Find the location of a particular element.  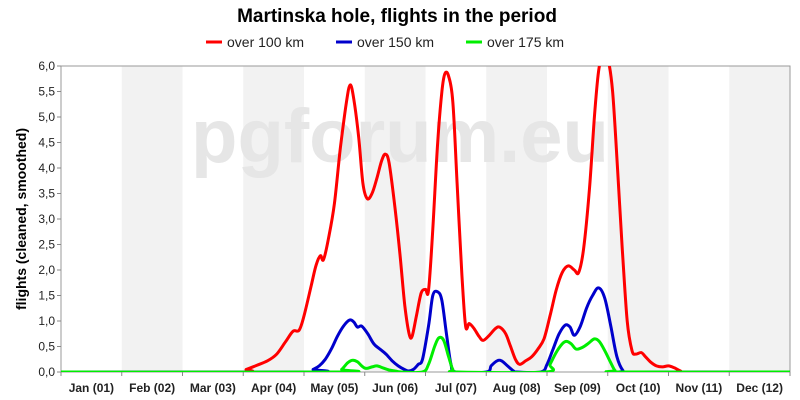

x-tick-label: Mar (03) is located at coordinates (213, 388).